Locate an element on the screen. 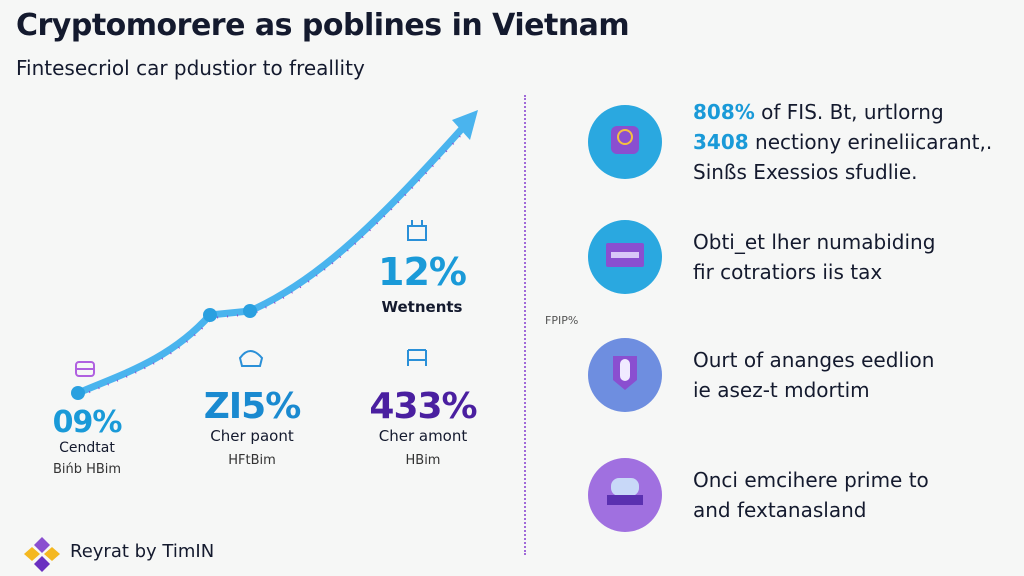 The image size is (1024, 576). arrow-head-icon is located at coordinates (465, 125).